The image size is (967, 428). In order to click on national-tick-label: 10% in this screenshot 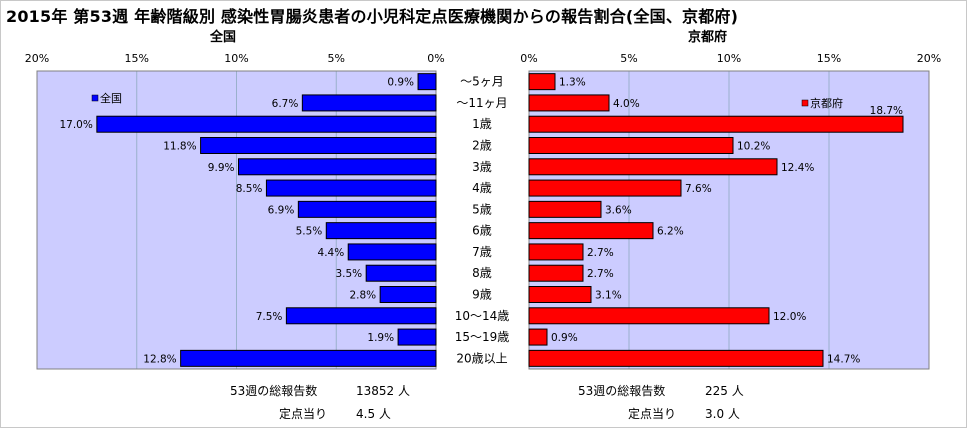, I will do `click(236, 58)`.